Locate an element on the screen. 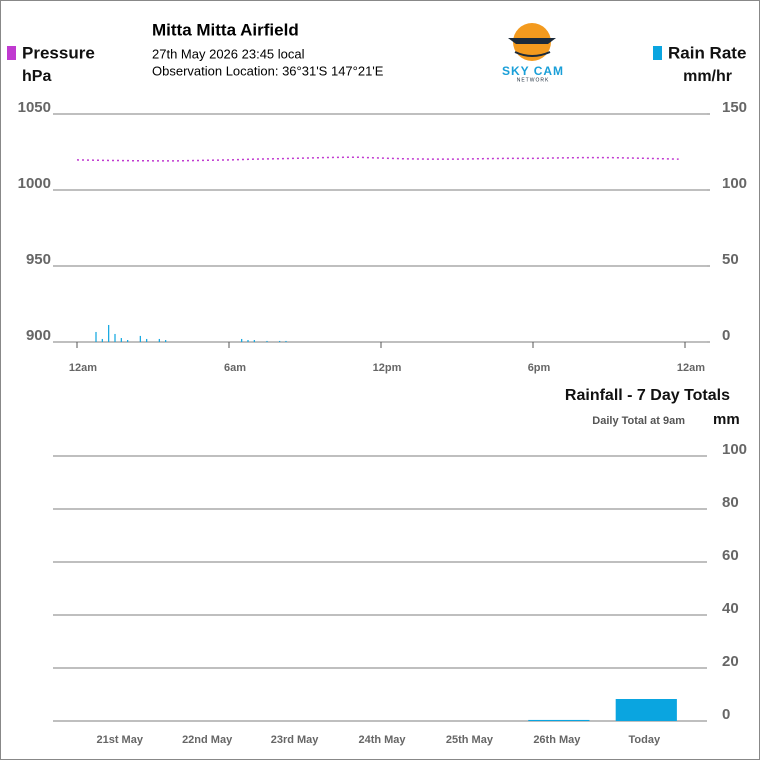 Image resolution: width=760 pixels, height=760 pixels. logo-text: SKY CAM is located at coordinates (533, 71).